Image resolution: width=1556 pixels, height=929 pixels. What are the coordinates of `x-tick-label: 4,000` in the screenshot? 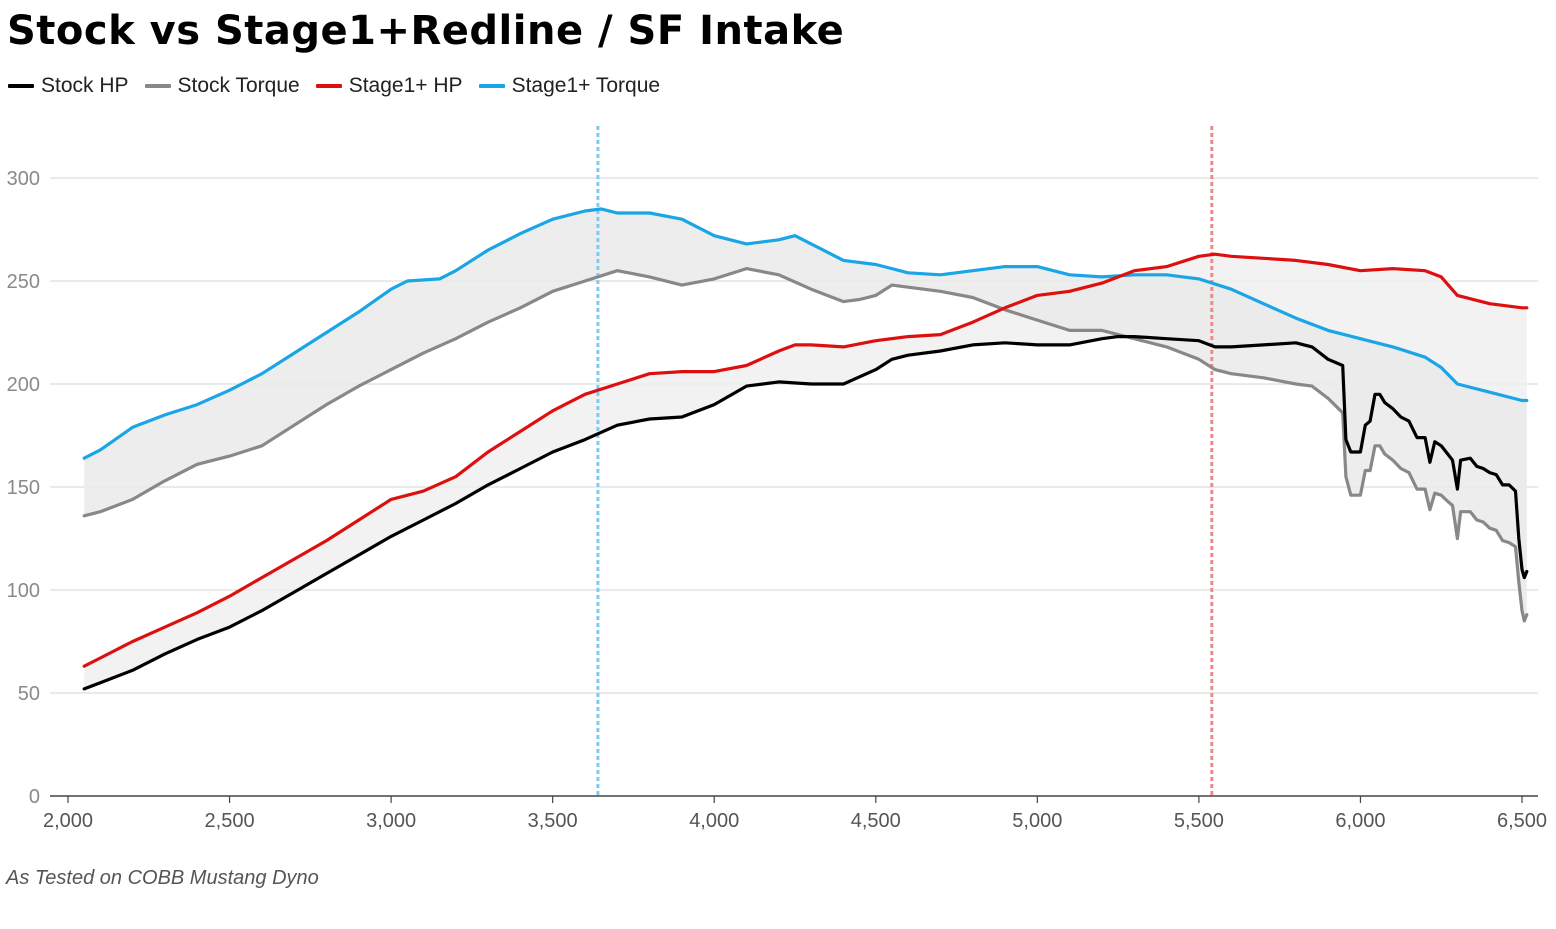 It's located at (714, 821).